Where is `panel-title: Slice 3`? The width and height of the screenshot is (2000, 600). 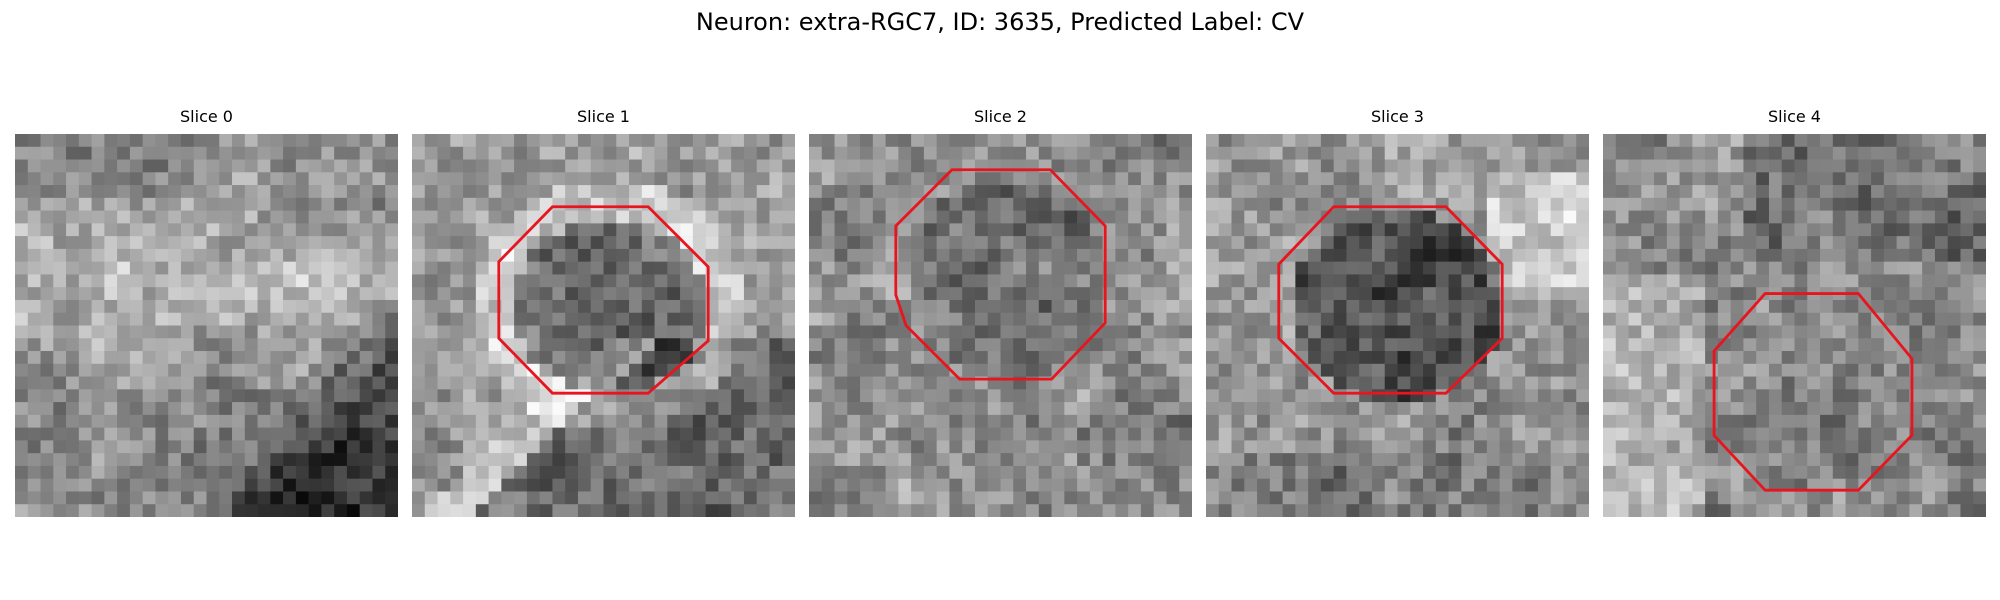
panel-title: Slice 3 is located at coordinates (1397, 116).